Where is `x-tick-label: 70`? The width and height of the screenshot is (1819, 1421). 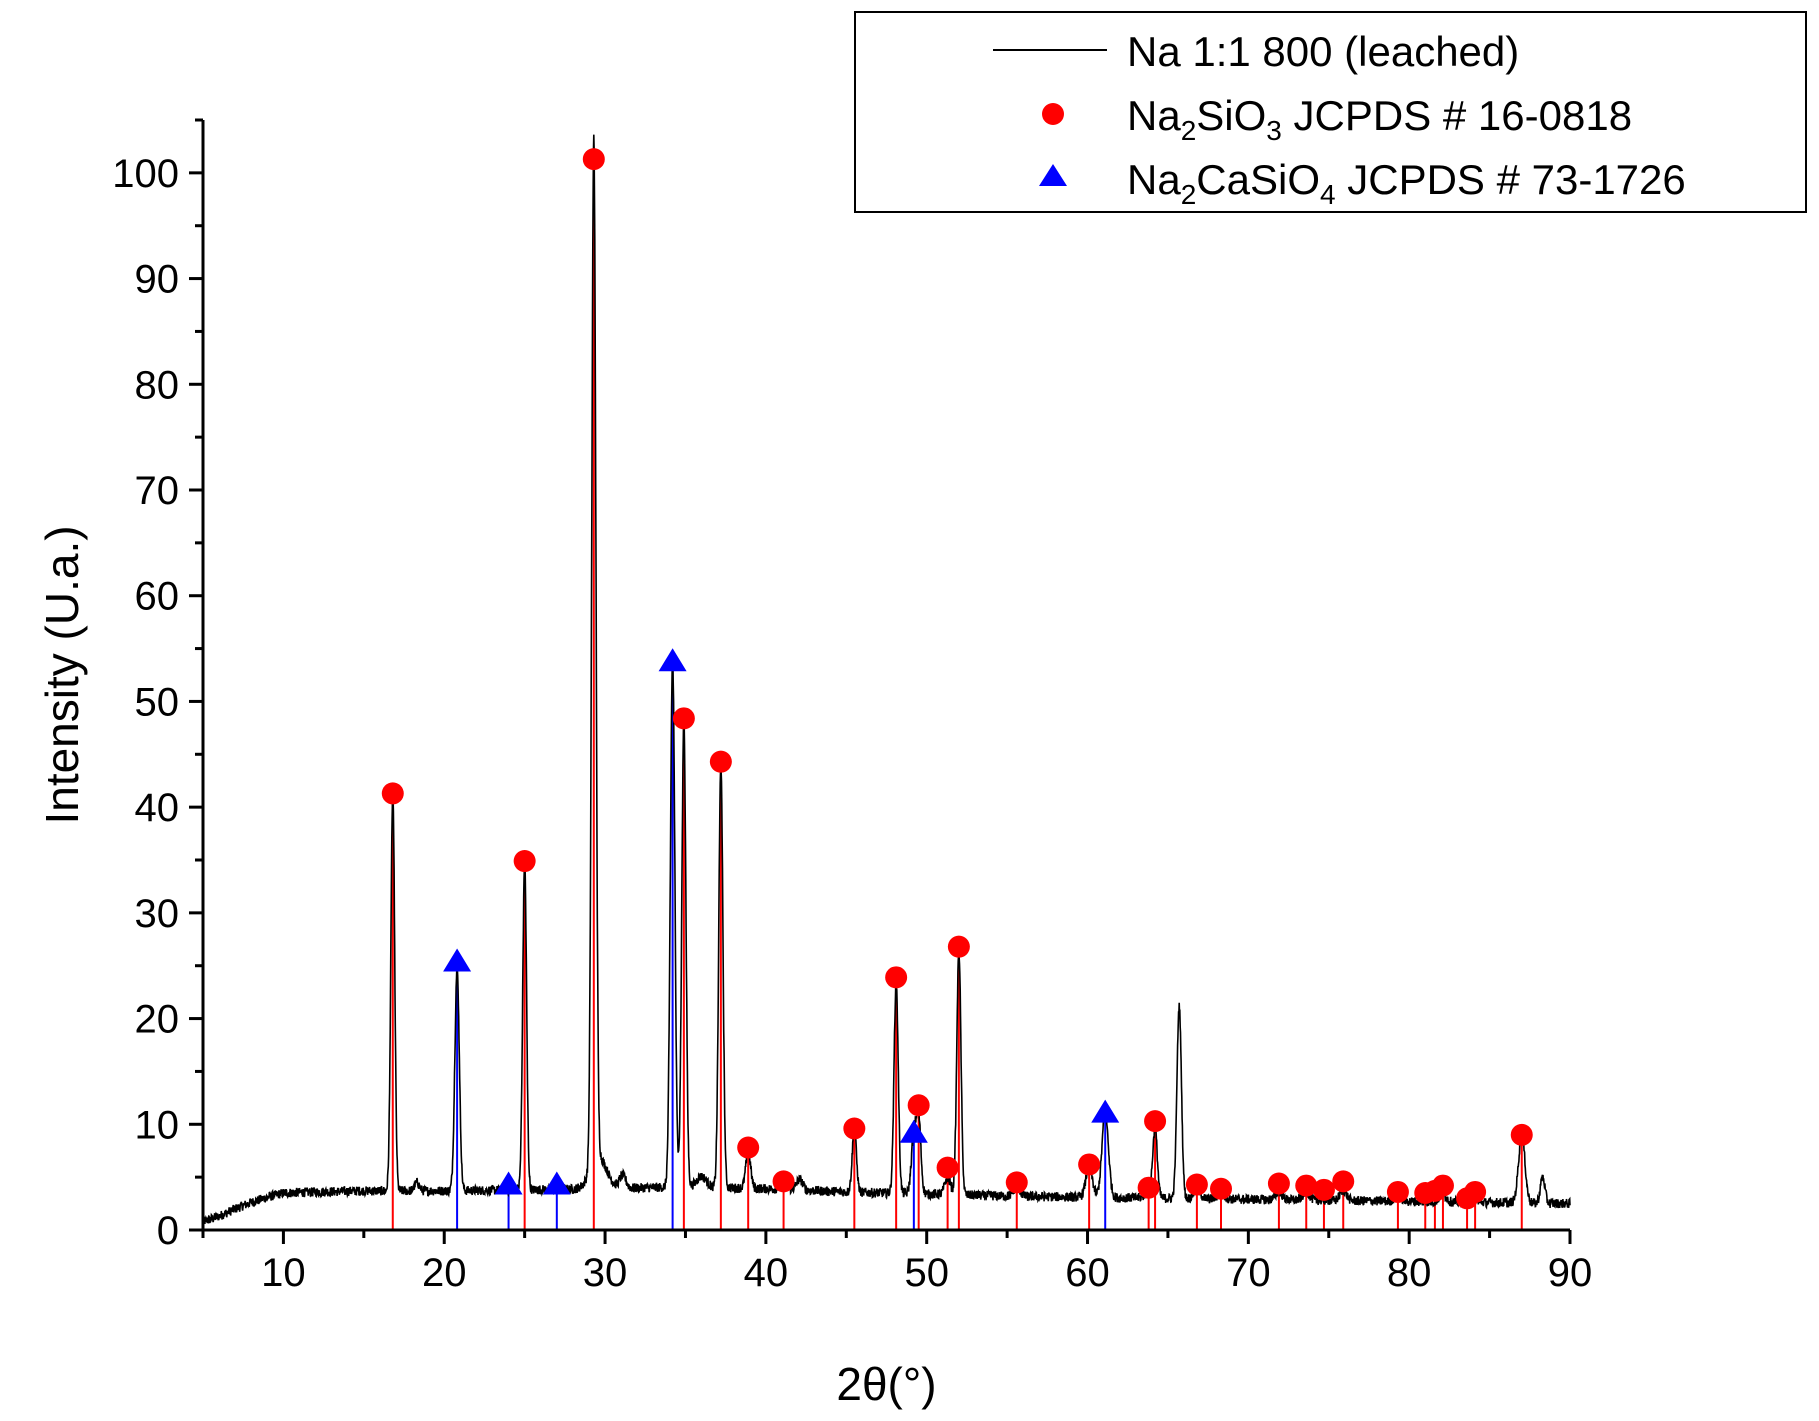 x-tick-label: 70 is located at coordinates (1248, 1273).